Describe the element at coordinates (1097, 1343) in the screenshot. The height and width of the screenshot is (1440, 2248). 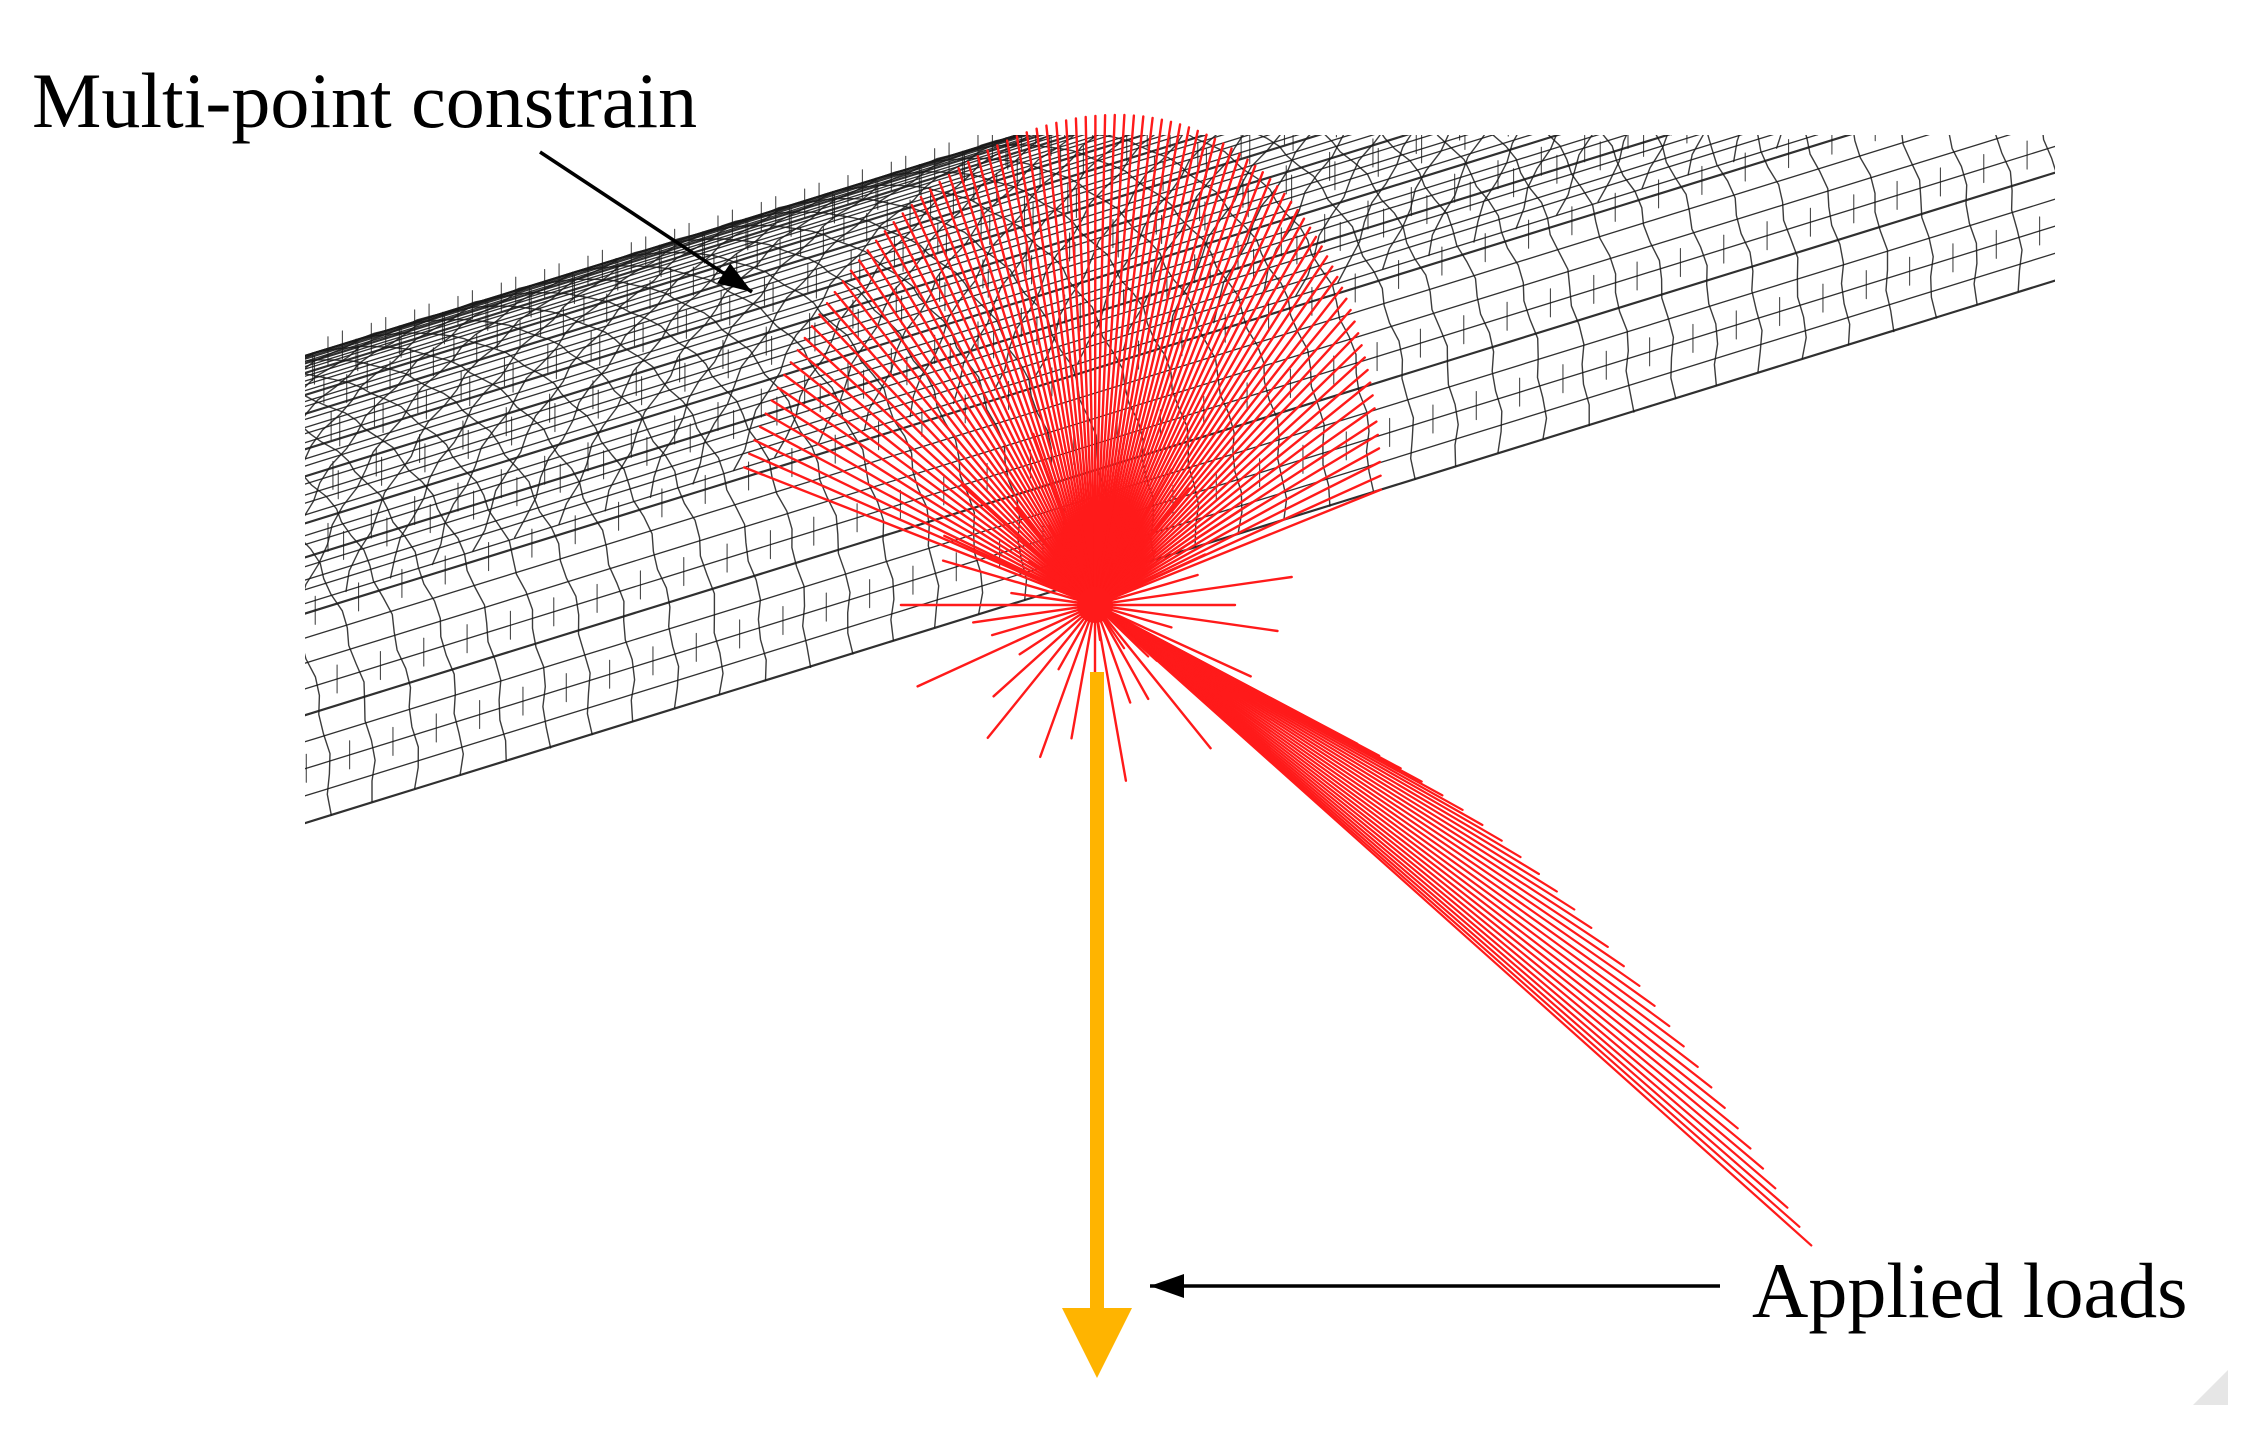
I see `load-arrow-head` at that location.